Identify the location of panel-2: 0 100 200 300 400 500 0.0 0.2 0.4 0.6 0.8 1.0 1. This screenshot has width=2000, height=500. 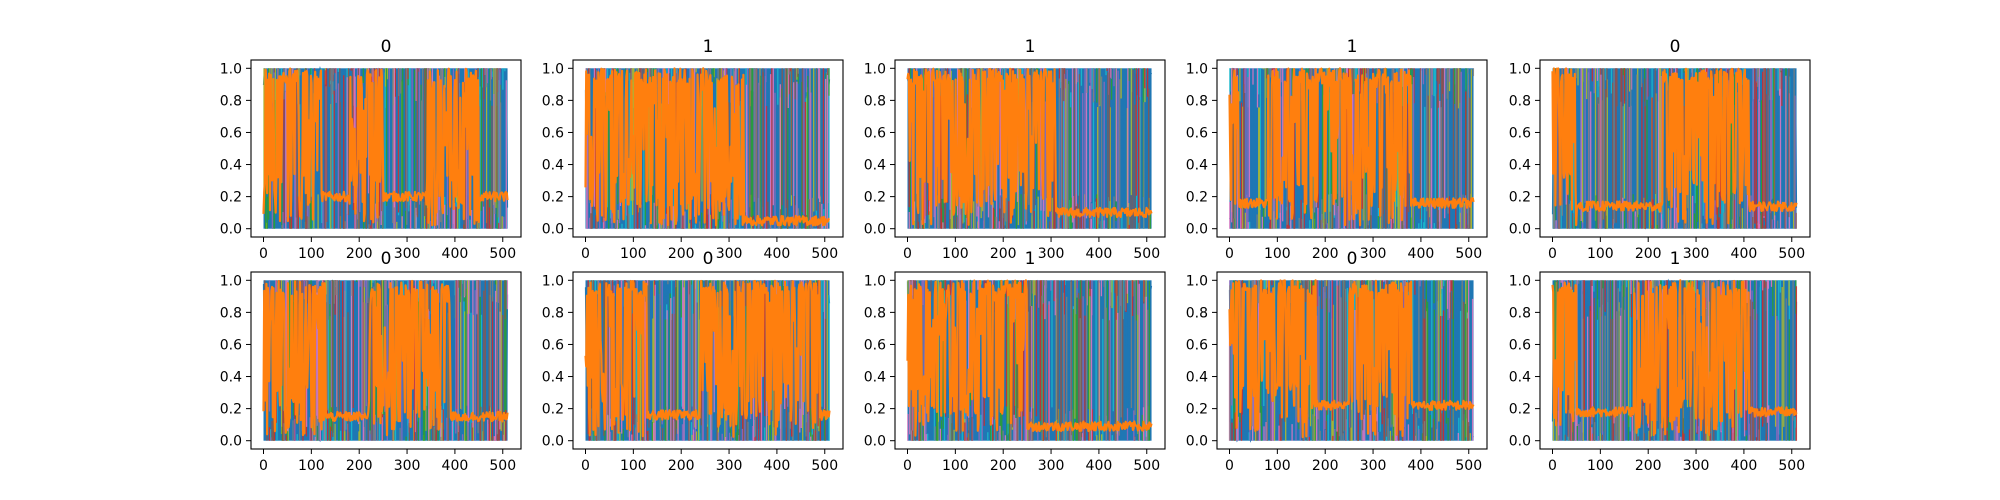
(1015, 149).